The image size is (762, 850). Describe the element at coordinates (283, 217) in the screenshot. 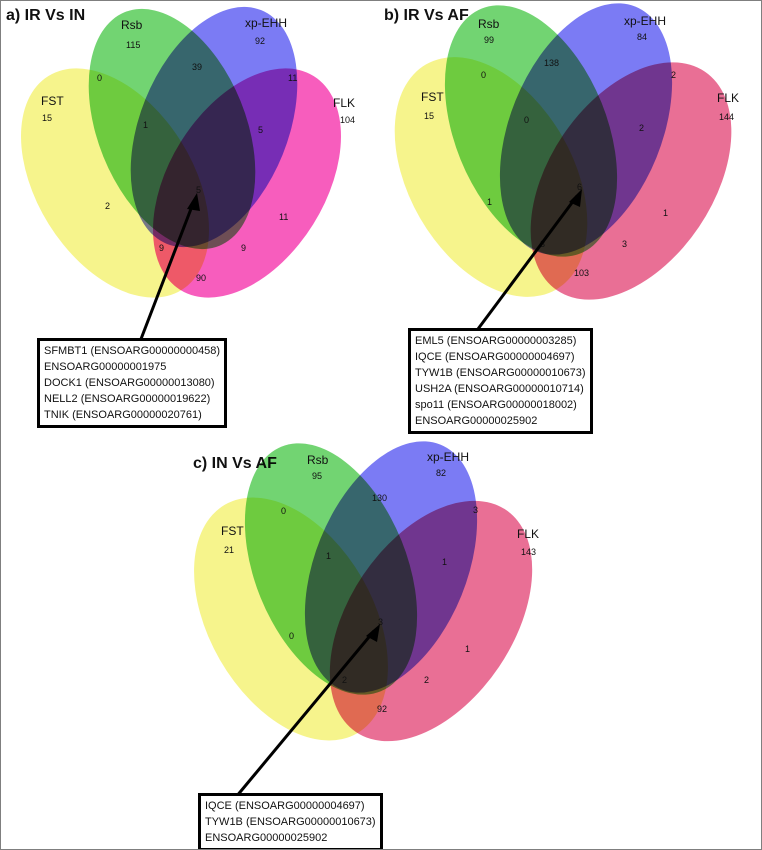

I see `count-rsb-flk: 11` at that location.